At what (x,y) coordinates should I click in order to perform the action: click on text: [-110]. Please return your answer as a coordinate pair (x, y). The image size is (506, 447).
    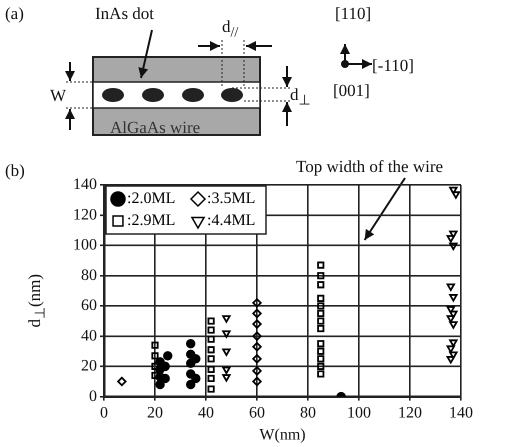
    Looking at the image, I should click on (393, 65).